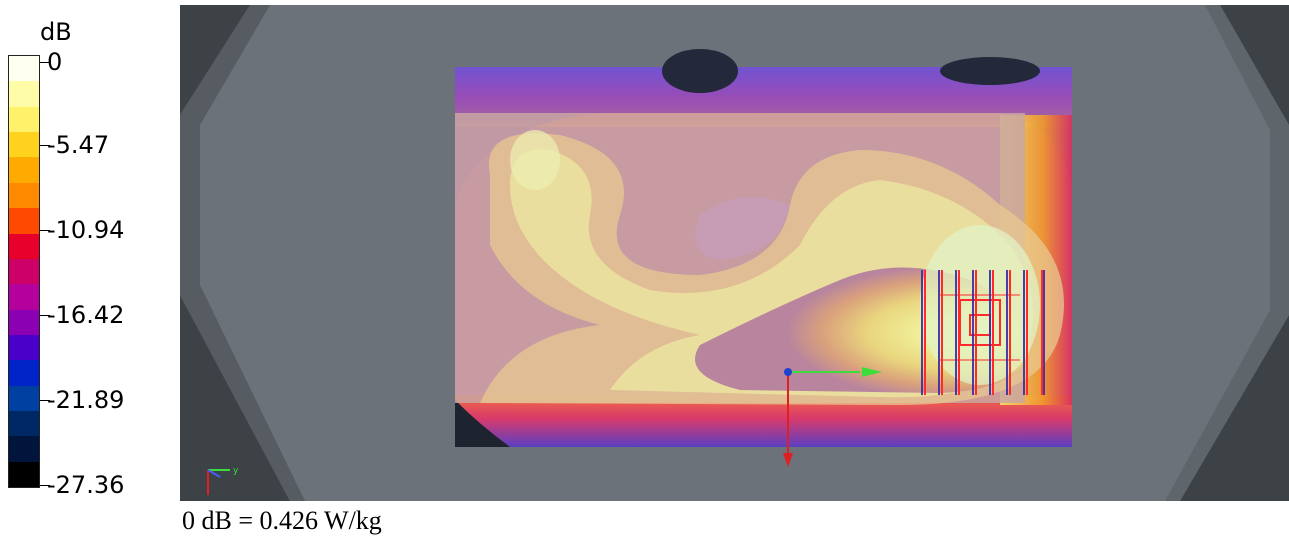 This screenshot has height=542, width=1289. I want to click on reference-axes, so click(832, 417).